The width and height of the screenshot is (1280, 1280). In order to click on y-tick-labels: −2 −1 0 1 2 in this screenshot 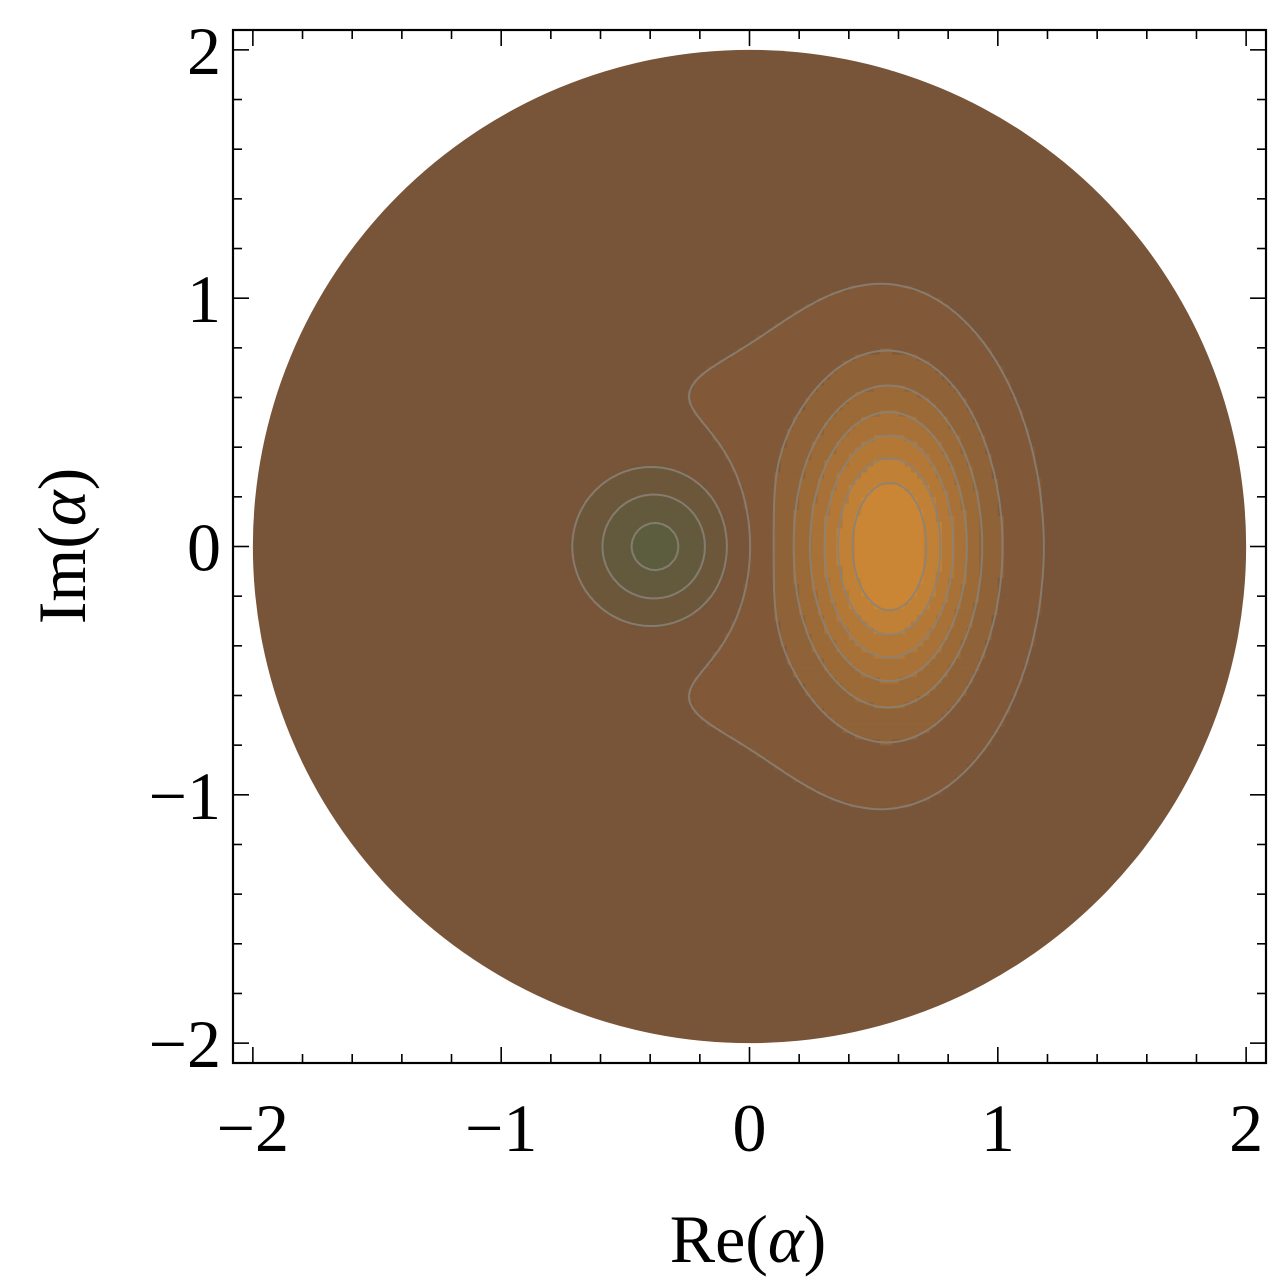, I will do `click(185, 547)`.